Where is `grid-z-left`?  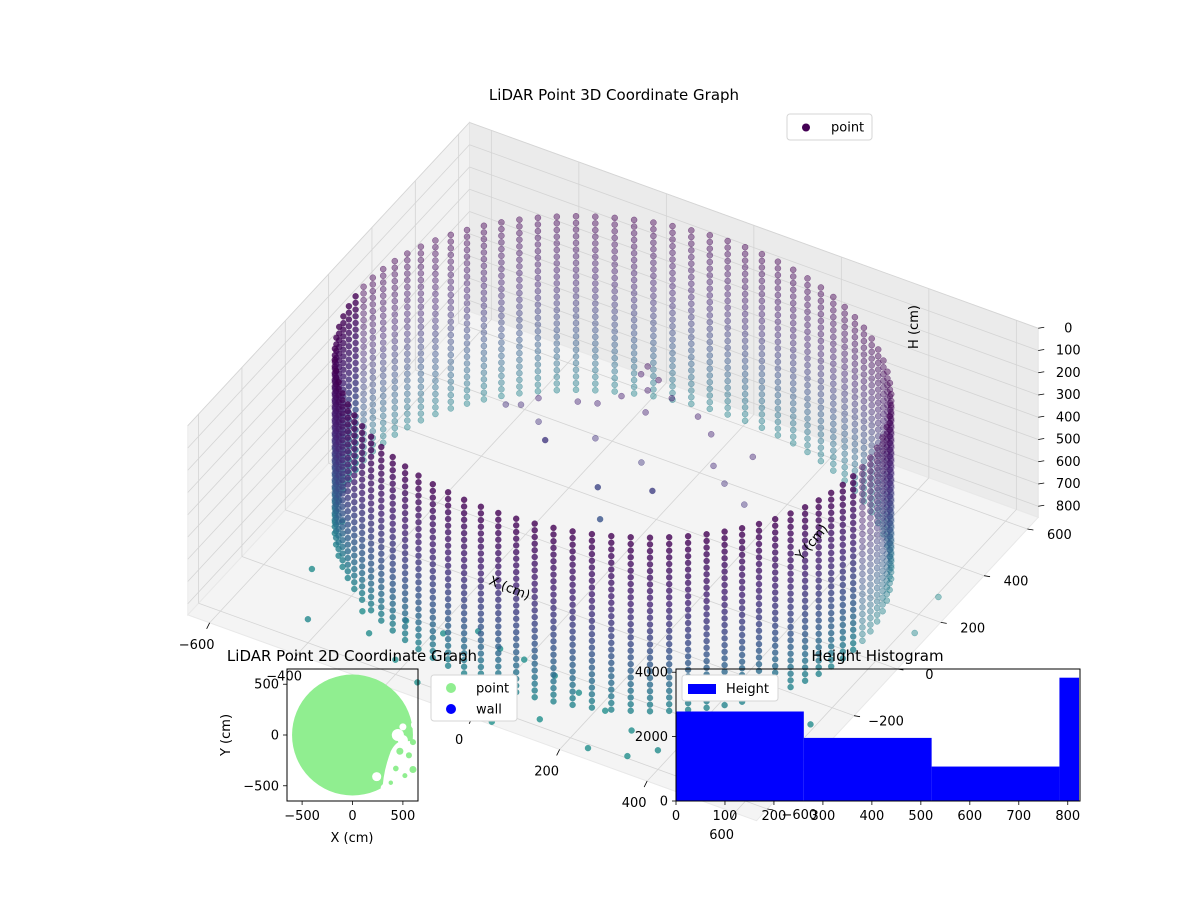
grid-z-left is located at coordinates (328, 363).